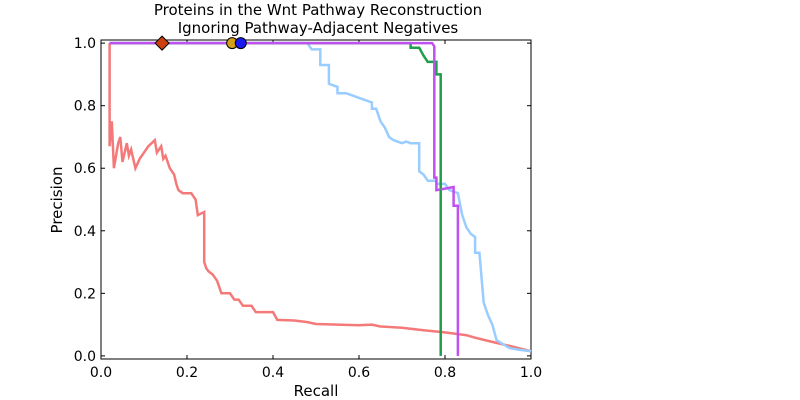 This screenshot has height=400, width=800. Describe the element at coordinates (273, 373) in the screenshot. I see `x-tick-label: 0.4` at that location.